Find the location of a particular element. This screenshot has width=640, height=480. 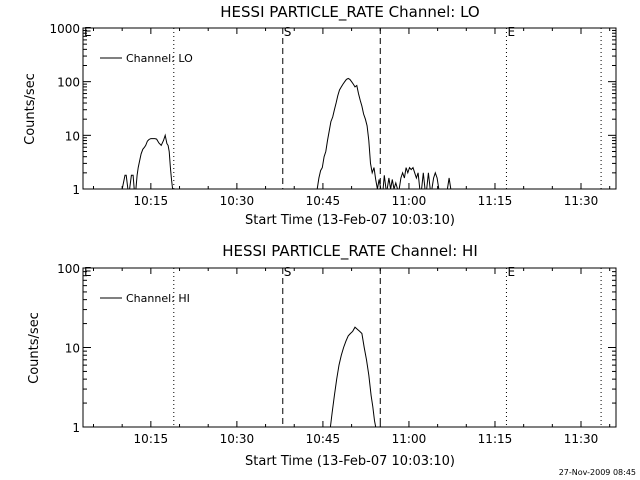

lo-x-tick-label: 11:15 is located at coordinates (495, 201).